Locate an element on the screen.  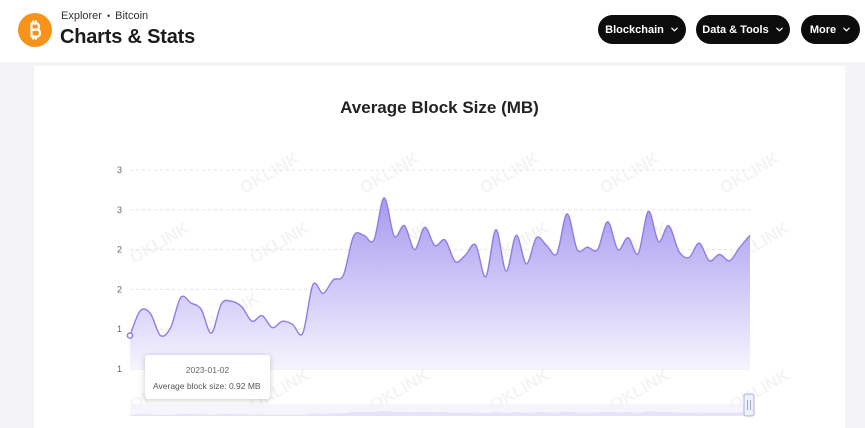
data-tools-menu-label: Data & Tools is located at coordinates (735, 29).